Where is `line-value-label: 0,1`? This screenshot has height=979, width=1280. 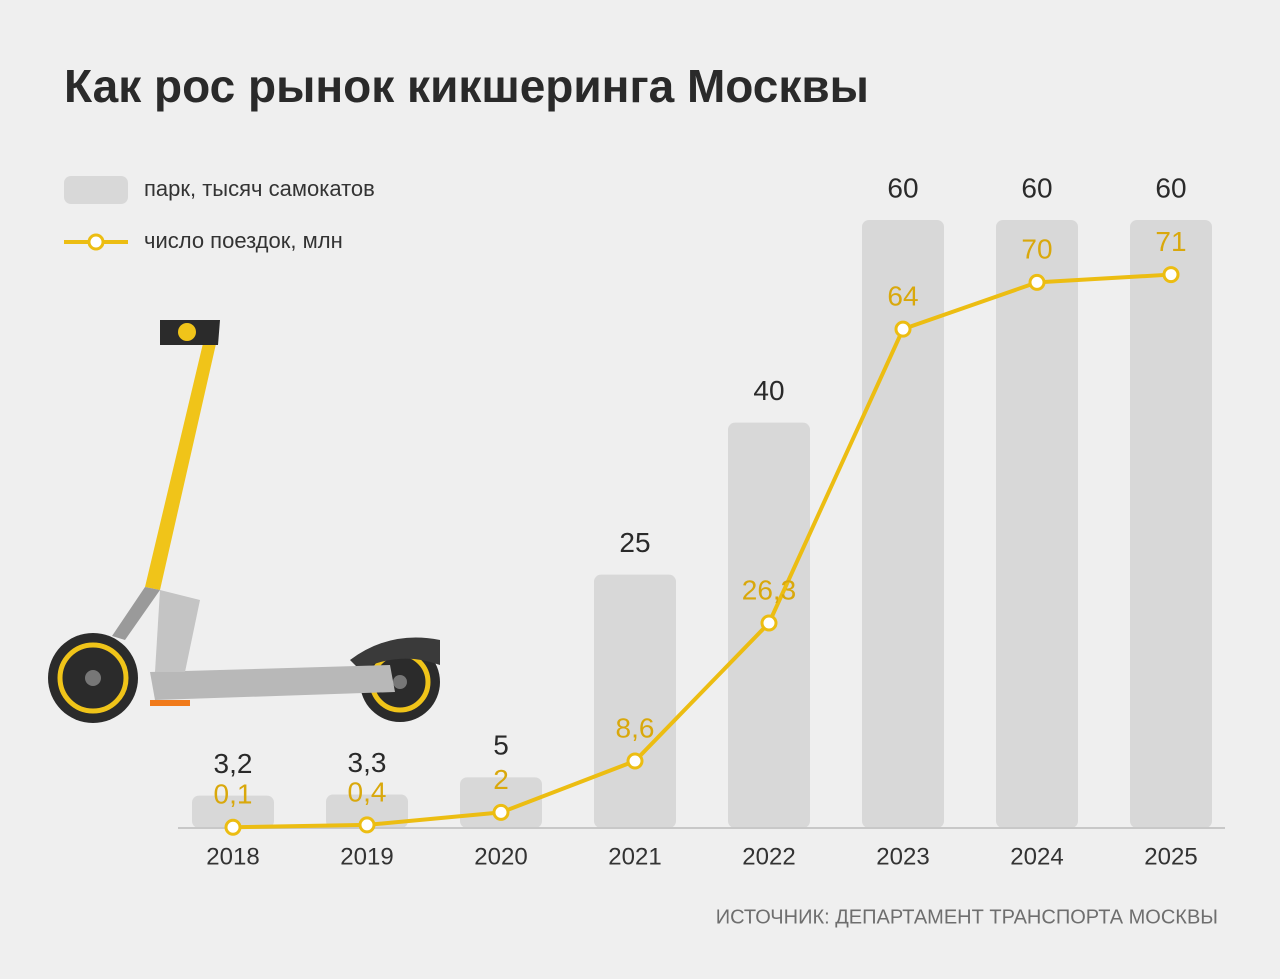
line-value-label: 0,1 is located at coordinates (233, 794).